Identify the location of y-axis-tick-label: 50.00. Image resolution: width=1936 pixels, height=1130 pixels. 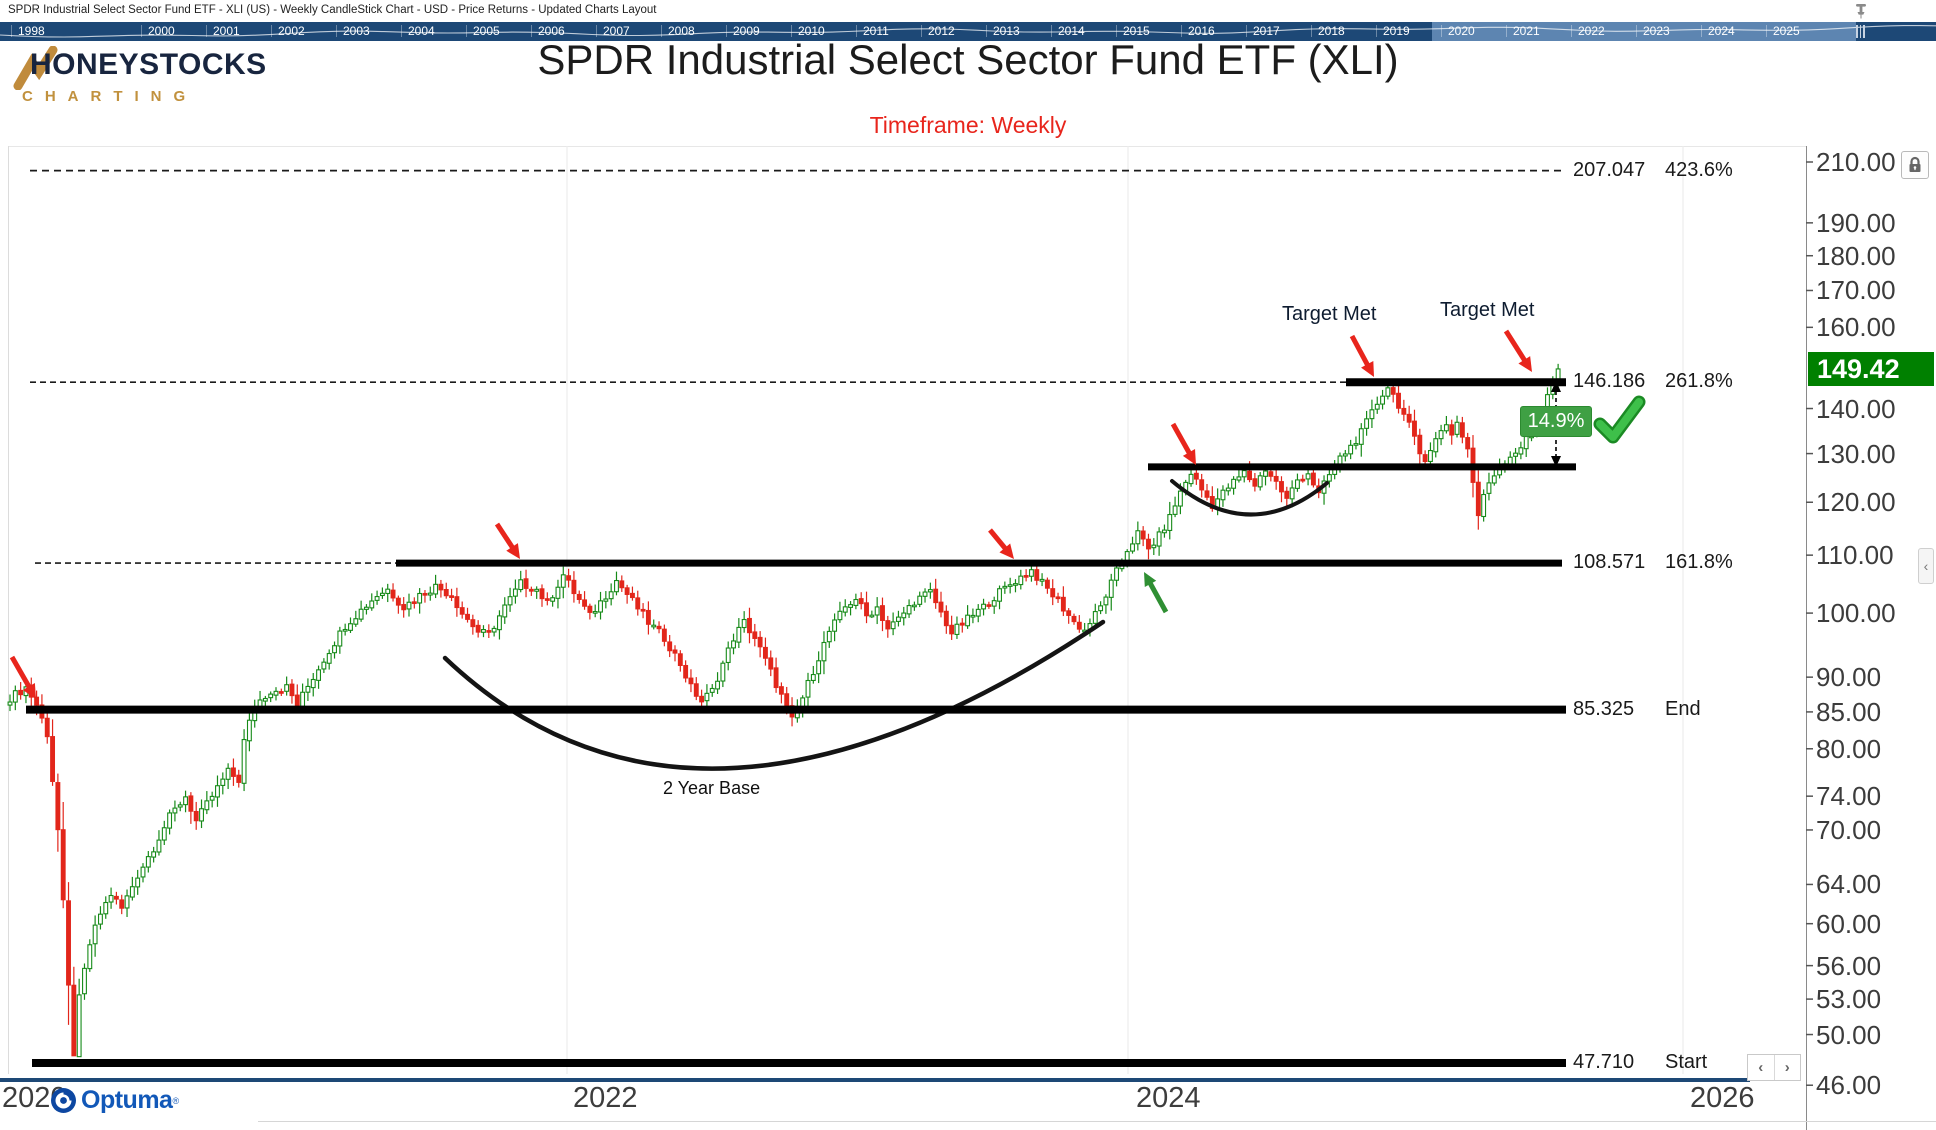
(1849, 1034).